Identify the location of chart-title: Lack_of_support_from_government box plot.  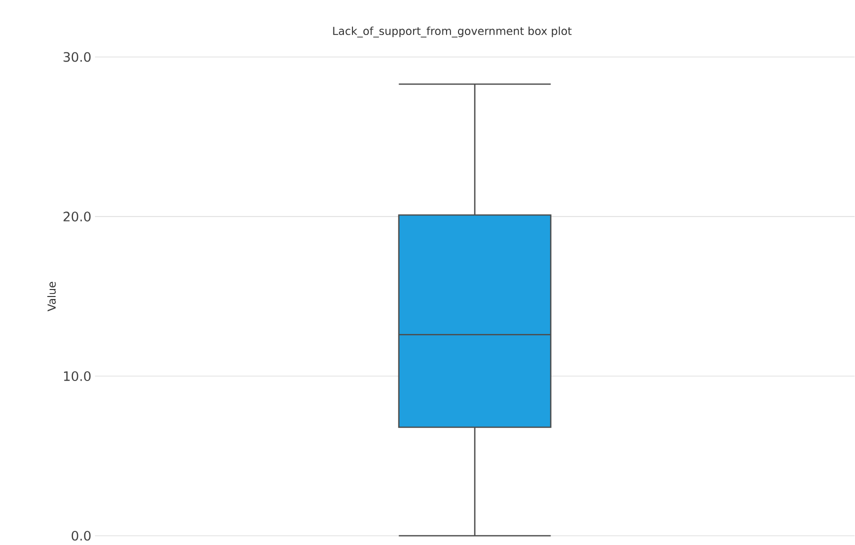
(452, 32).